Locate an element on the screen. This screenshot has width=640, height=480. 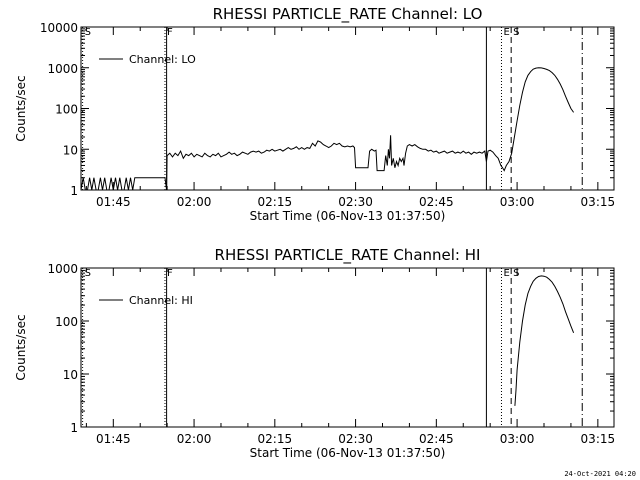
chart-title-lo: RHESSI PARTICLE_RATE Channel: LO is located at coordinates (348, 14).